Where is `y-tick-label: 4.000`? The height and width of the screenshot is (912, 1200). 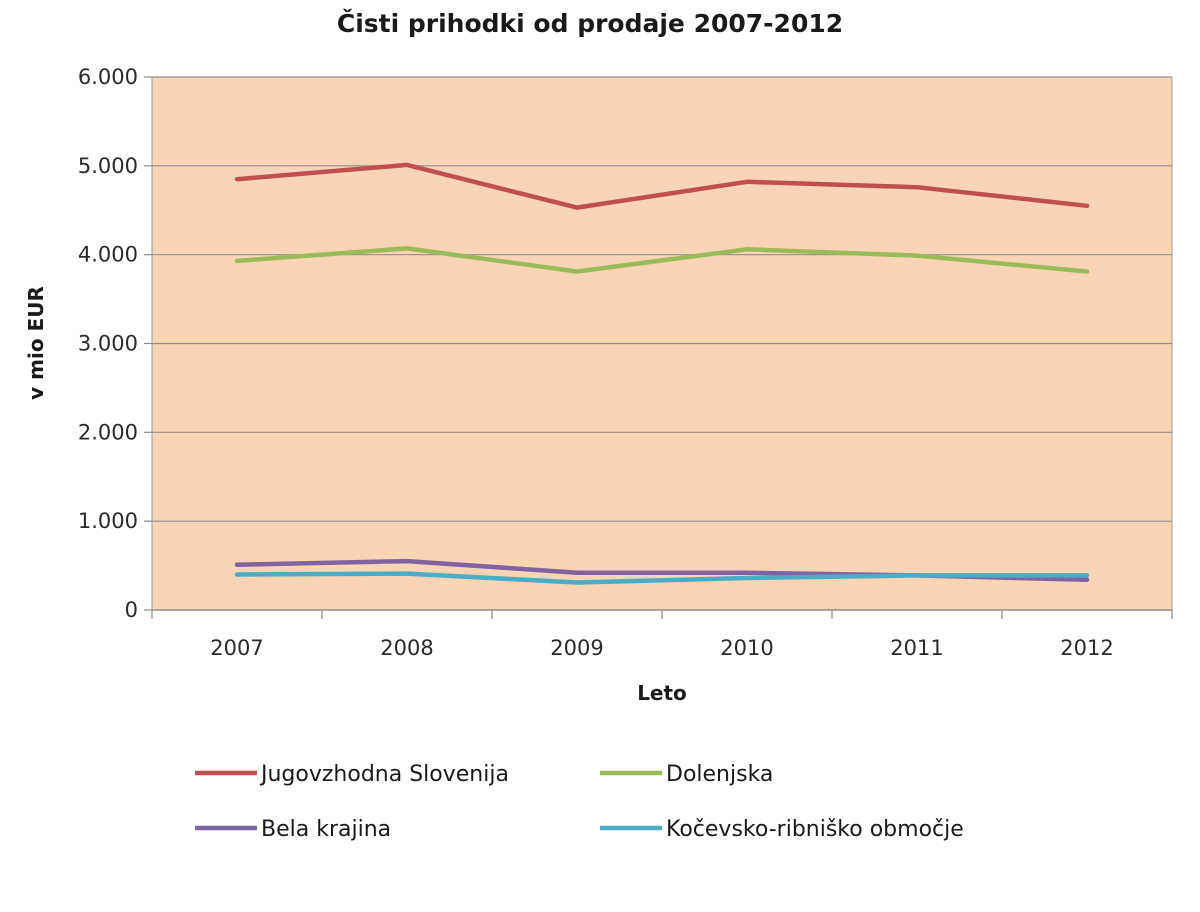
y-tick-label: 4.000 is located at coordinates (108, 255).